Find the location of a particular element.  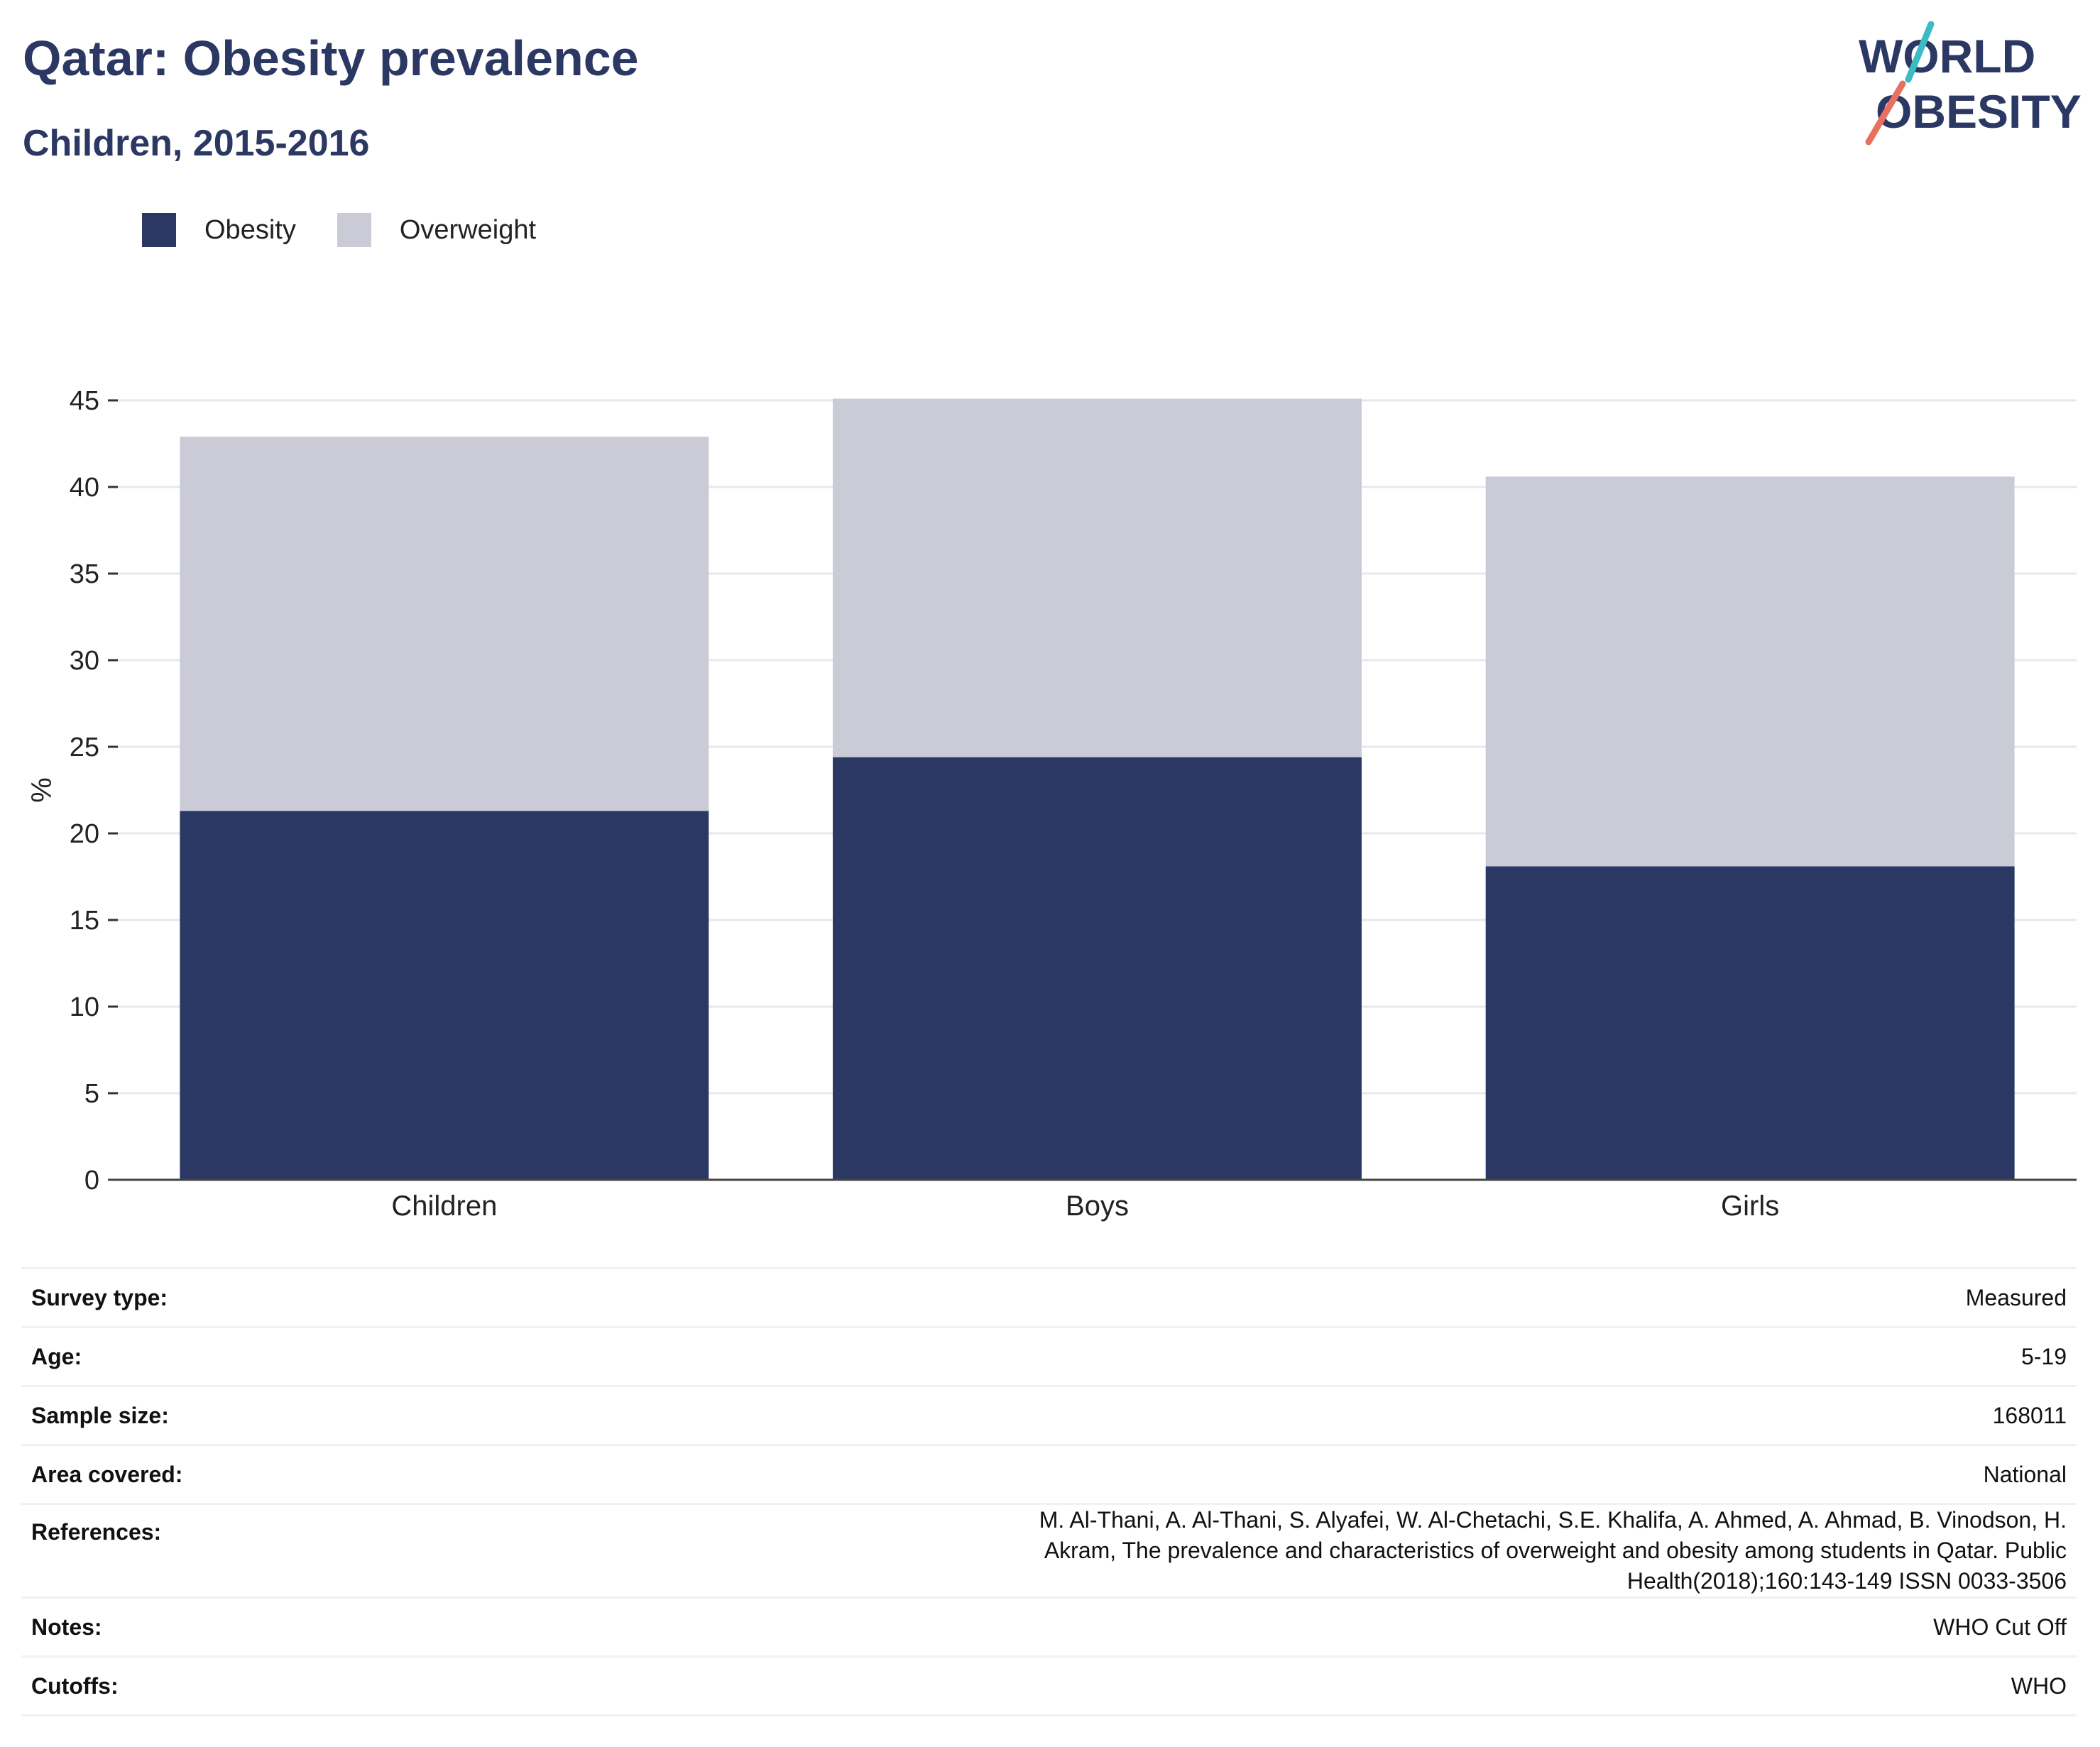

bar-obesity-girls is located at coordinates (1750, 1023).